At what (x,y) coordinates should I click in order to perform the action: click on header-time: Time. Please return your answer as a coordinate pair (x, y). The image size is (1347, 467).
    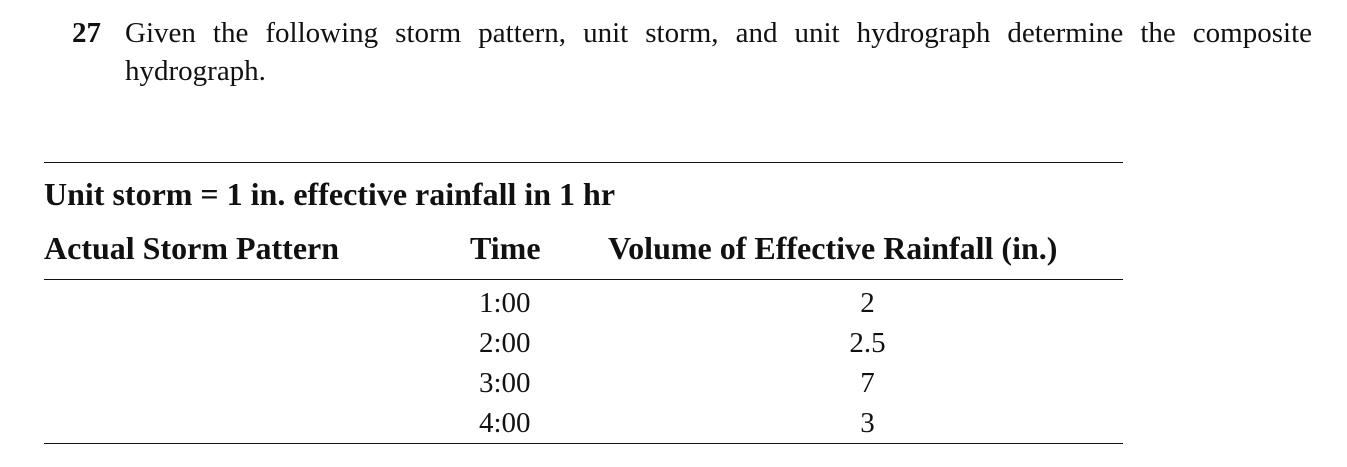
    Looking at the image, I should click on (505, 248).